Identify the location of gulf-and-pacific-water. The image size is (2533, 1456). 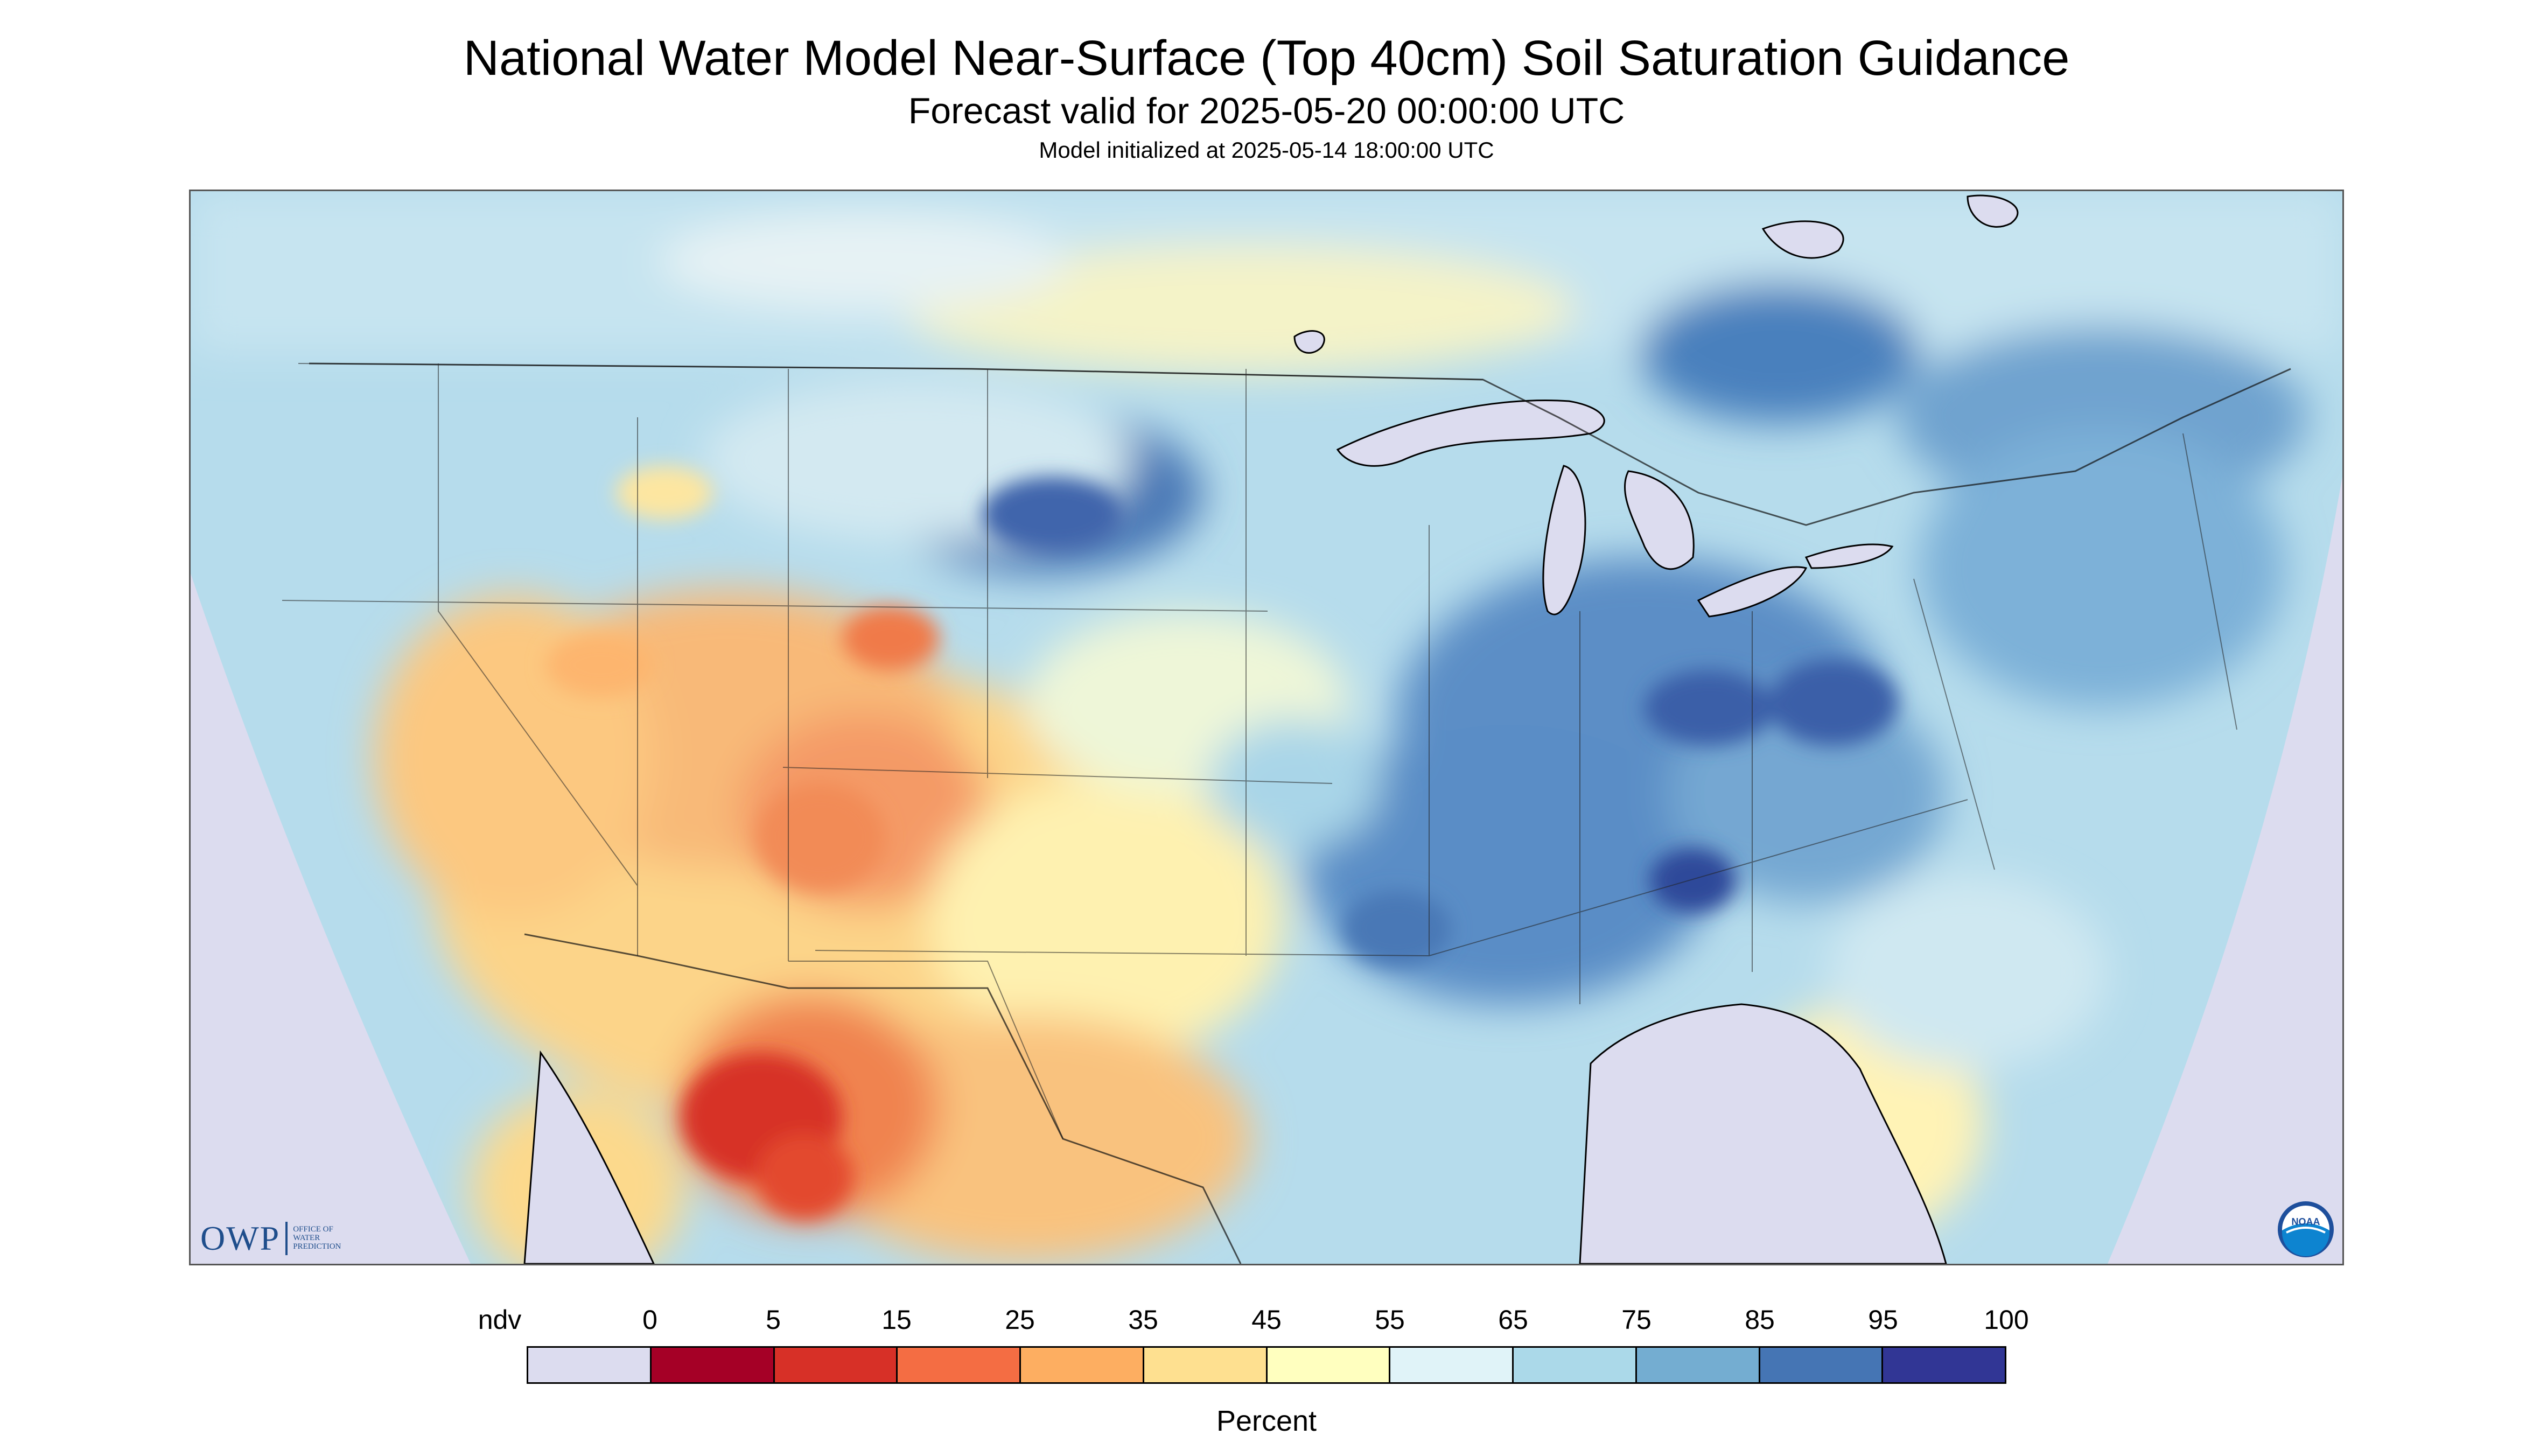
(1235, 1133).